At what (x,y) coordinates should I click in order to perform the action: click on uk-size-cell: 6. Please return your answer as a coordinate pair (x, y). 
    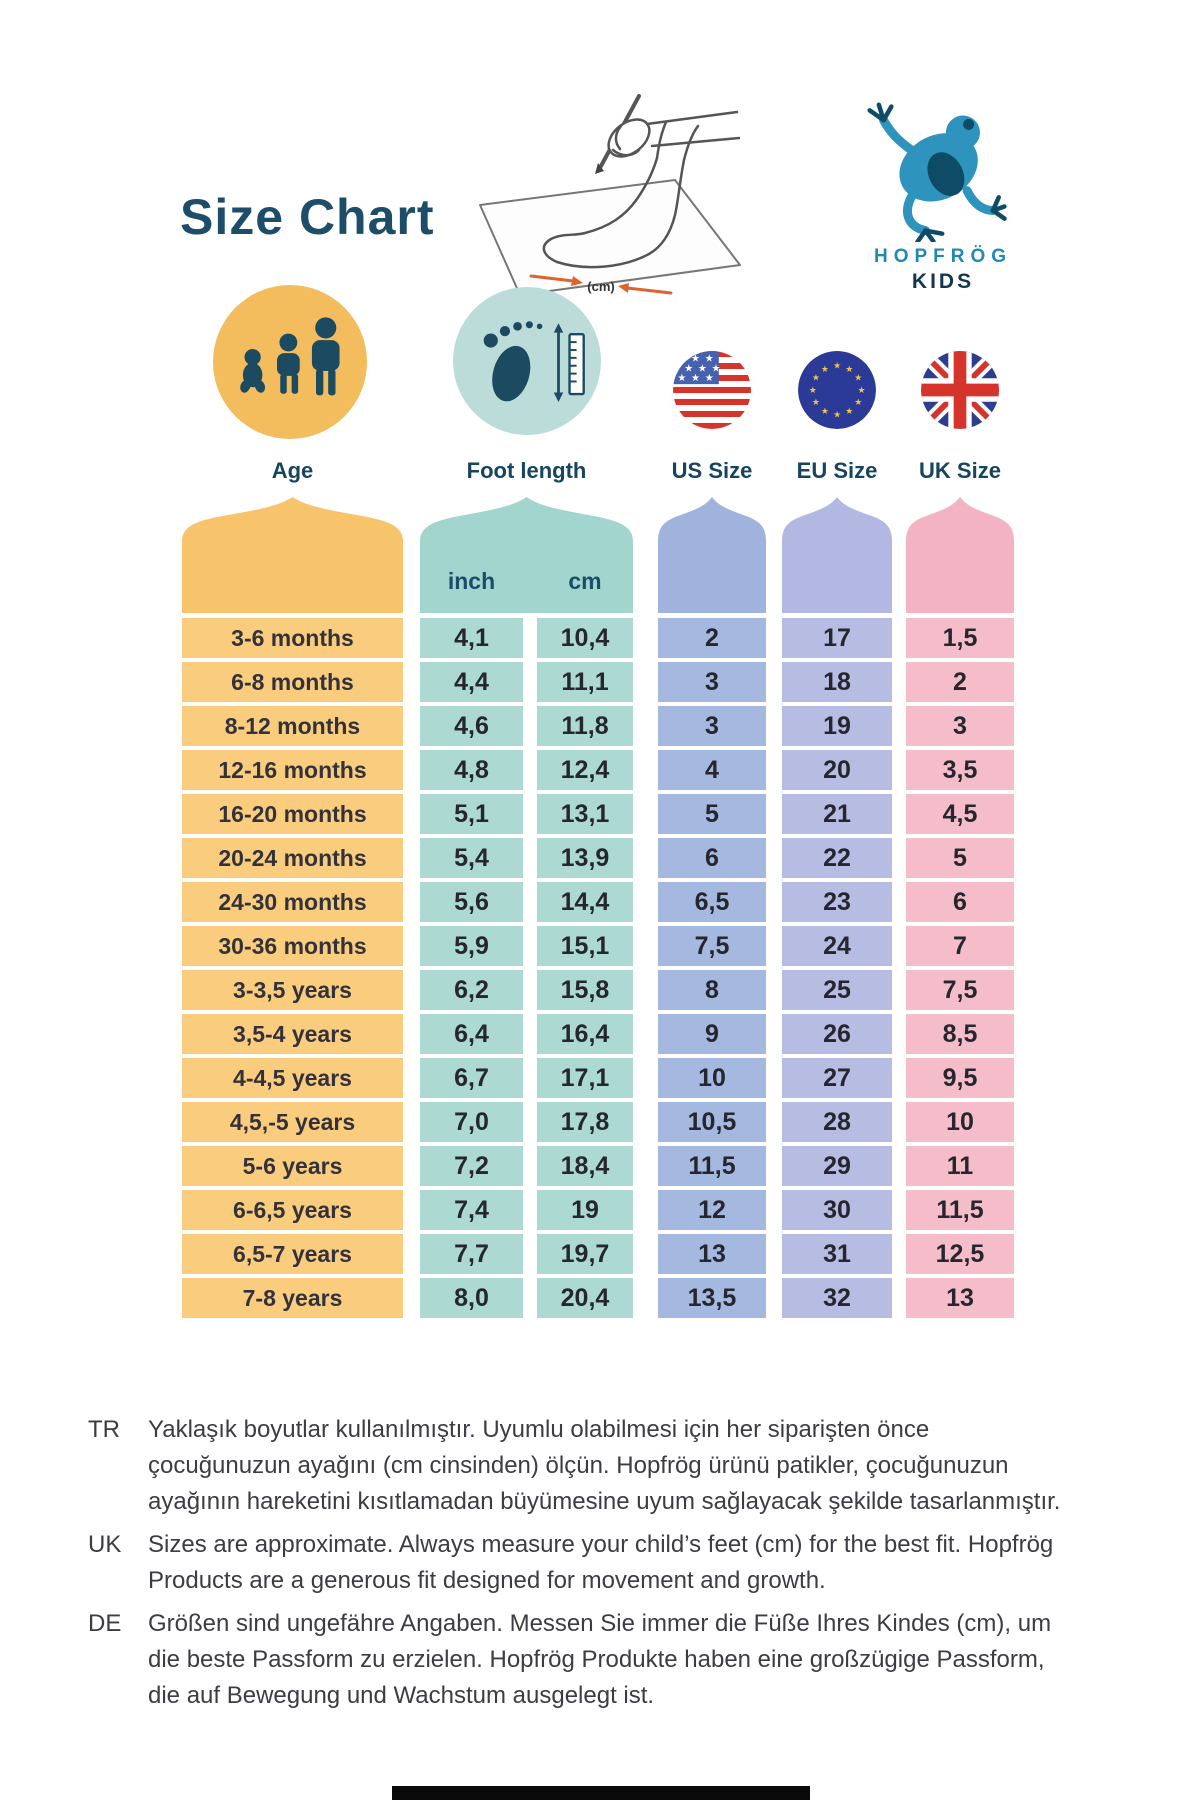
    Looking at the image, I should click on (960, 902).